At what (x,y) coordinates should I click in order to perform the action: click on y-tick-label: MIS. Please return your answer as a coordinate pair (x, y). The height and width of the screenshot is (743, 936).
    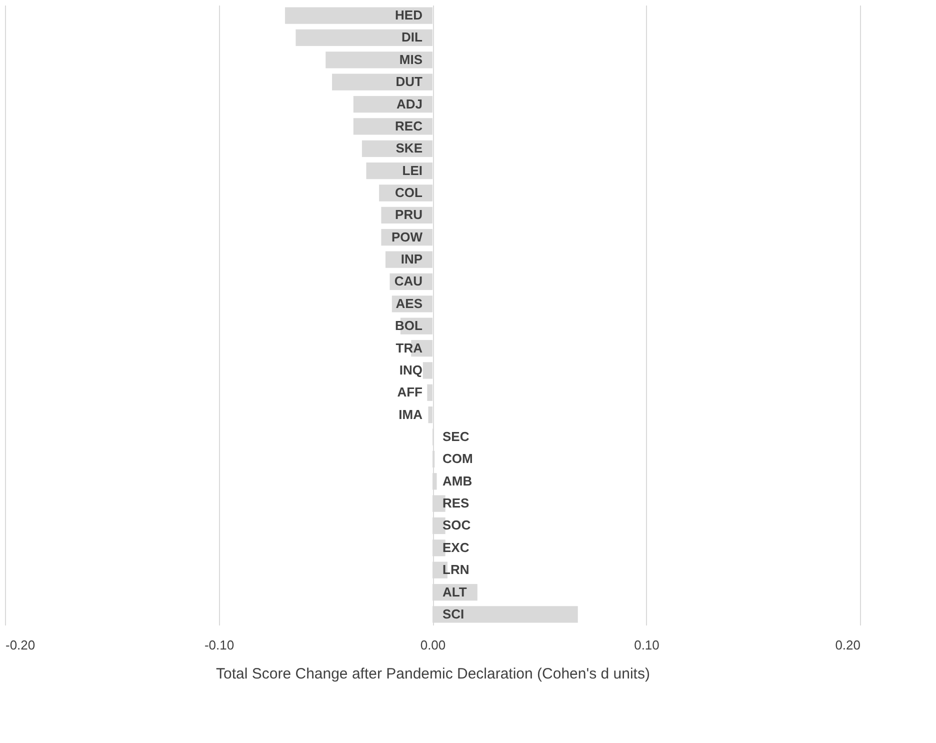
    Looking at the image, I should click on (411, 59).